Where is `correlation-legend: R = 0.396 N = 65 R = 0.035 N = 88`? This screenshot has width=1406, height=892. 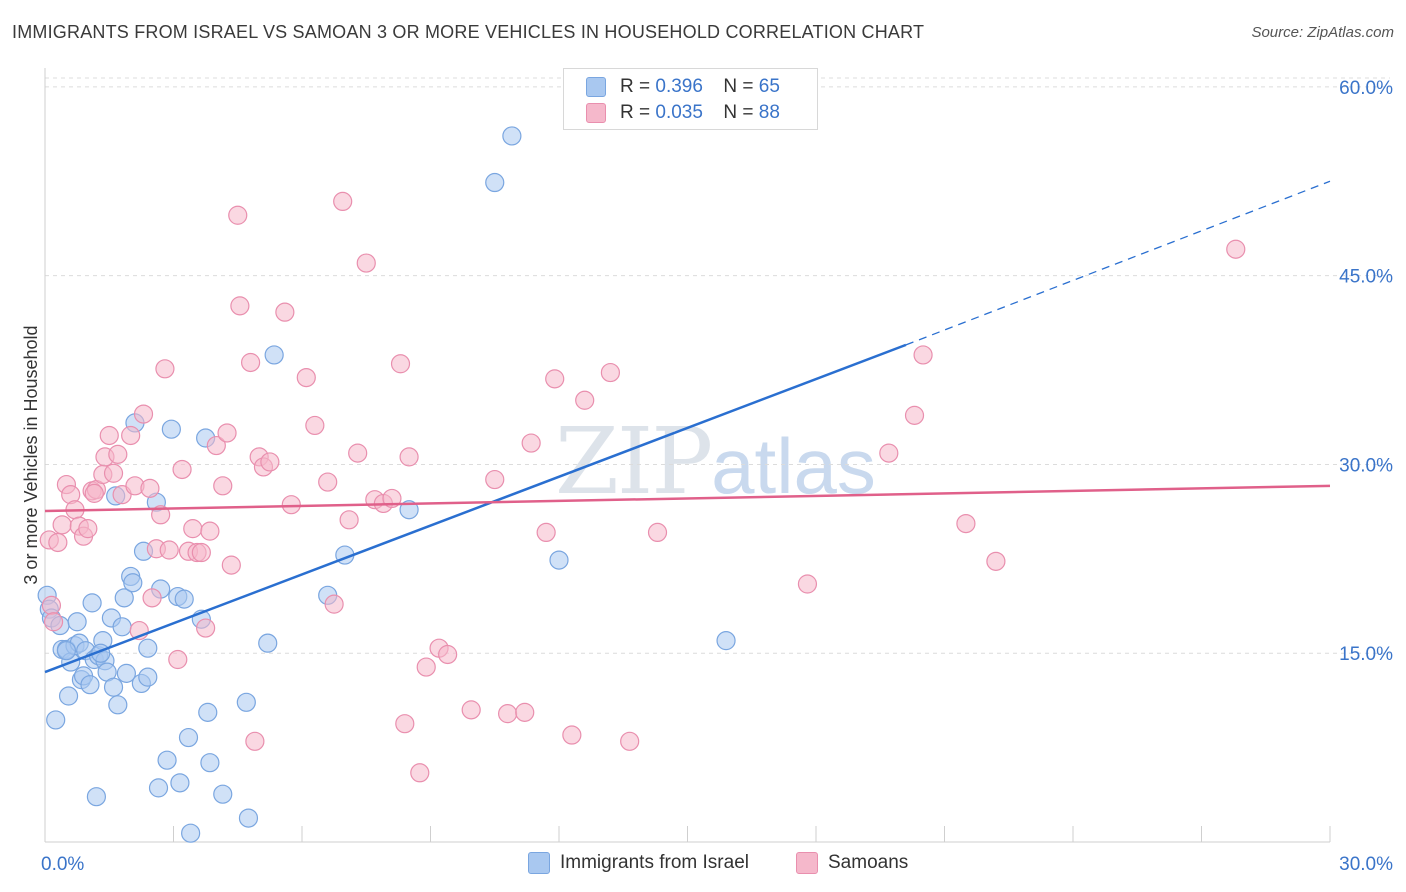
correlation-legend: R = 0.396 N = 65 R = 0.035 N = 88 is located at coordinates (690, 99).